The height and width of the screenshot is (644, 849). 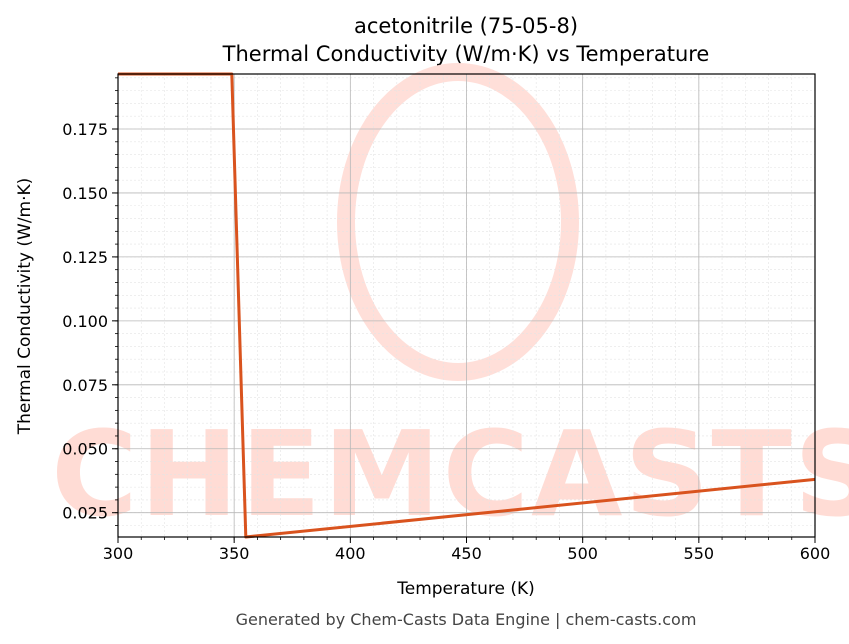 What do you see at coordinates (234, 553) in the screenshot?
I see `x-tick-label: 350` at bounding box center [234, 553].